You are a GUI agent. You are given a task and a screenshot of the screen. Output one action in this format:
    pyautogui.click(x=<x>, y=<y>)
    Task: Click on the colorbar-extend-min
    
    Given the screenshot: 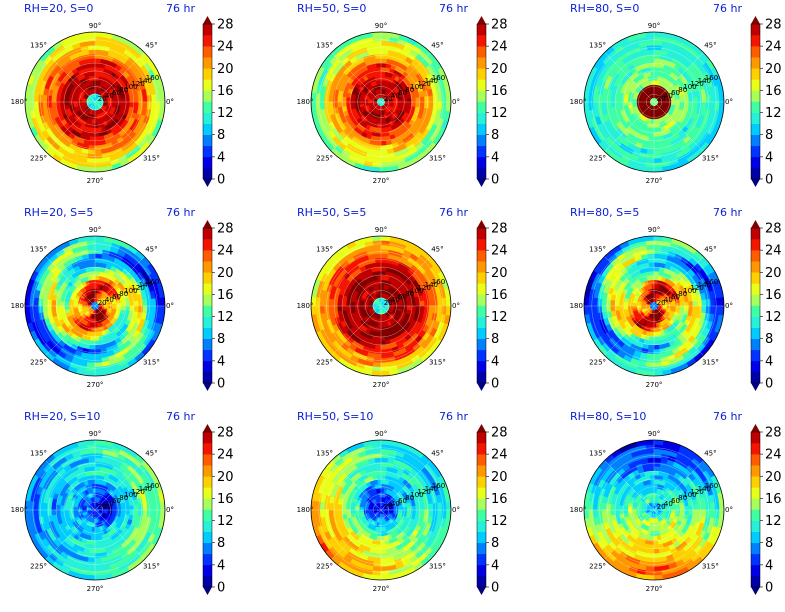 What is the action you would take?
    pyautogui.click(x=207, y=387)
    